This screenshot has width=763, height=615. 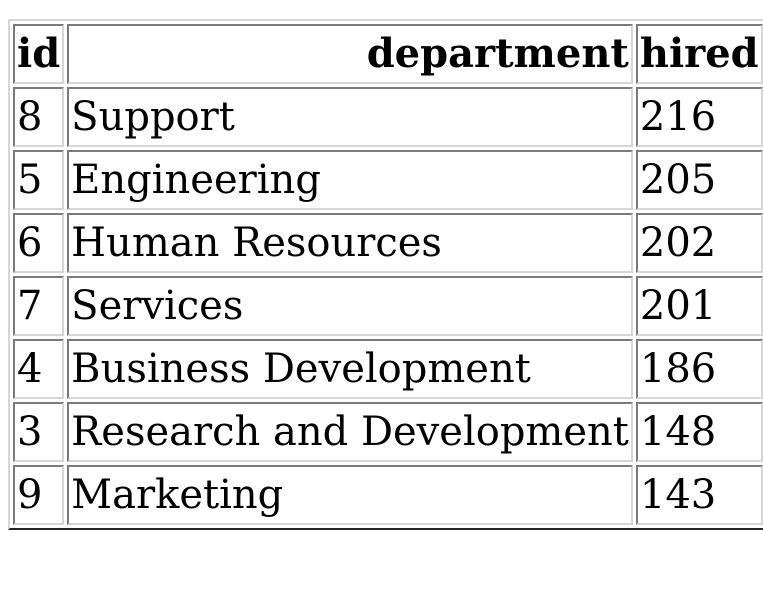 What do you see at coordinates (350, 495) in the screenshot?
I see `cell-department: Marketing` at bounding box center [350, 495].